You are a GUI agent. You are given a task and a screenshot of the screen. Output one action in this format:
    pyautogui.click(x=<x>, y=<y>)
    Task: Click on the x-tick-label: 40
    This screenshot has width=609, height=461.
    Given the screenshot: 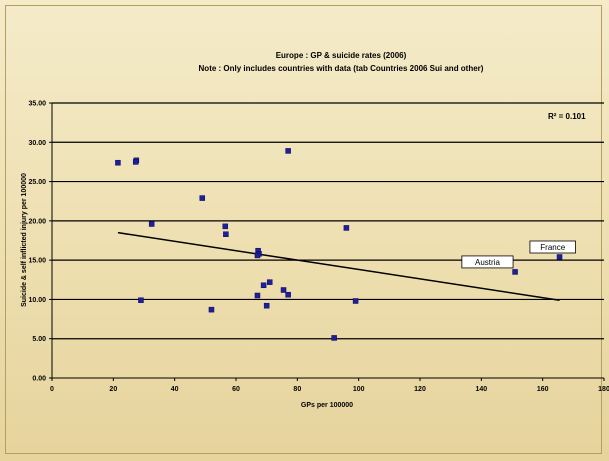 What is the action you would take?
    pyautogui.click(x=175, y=389)
    